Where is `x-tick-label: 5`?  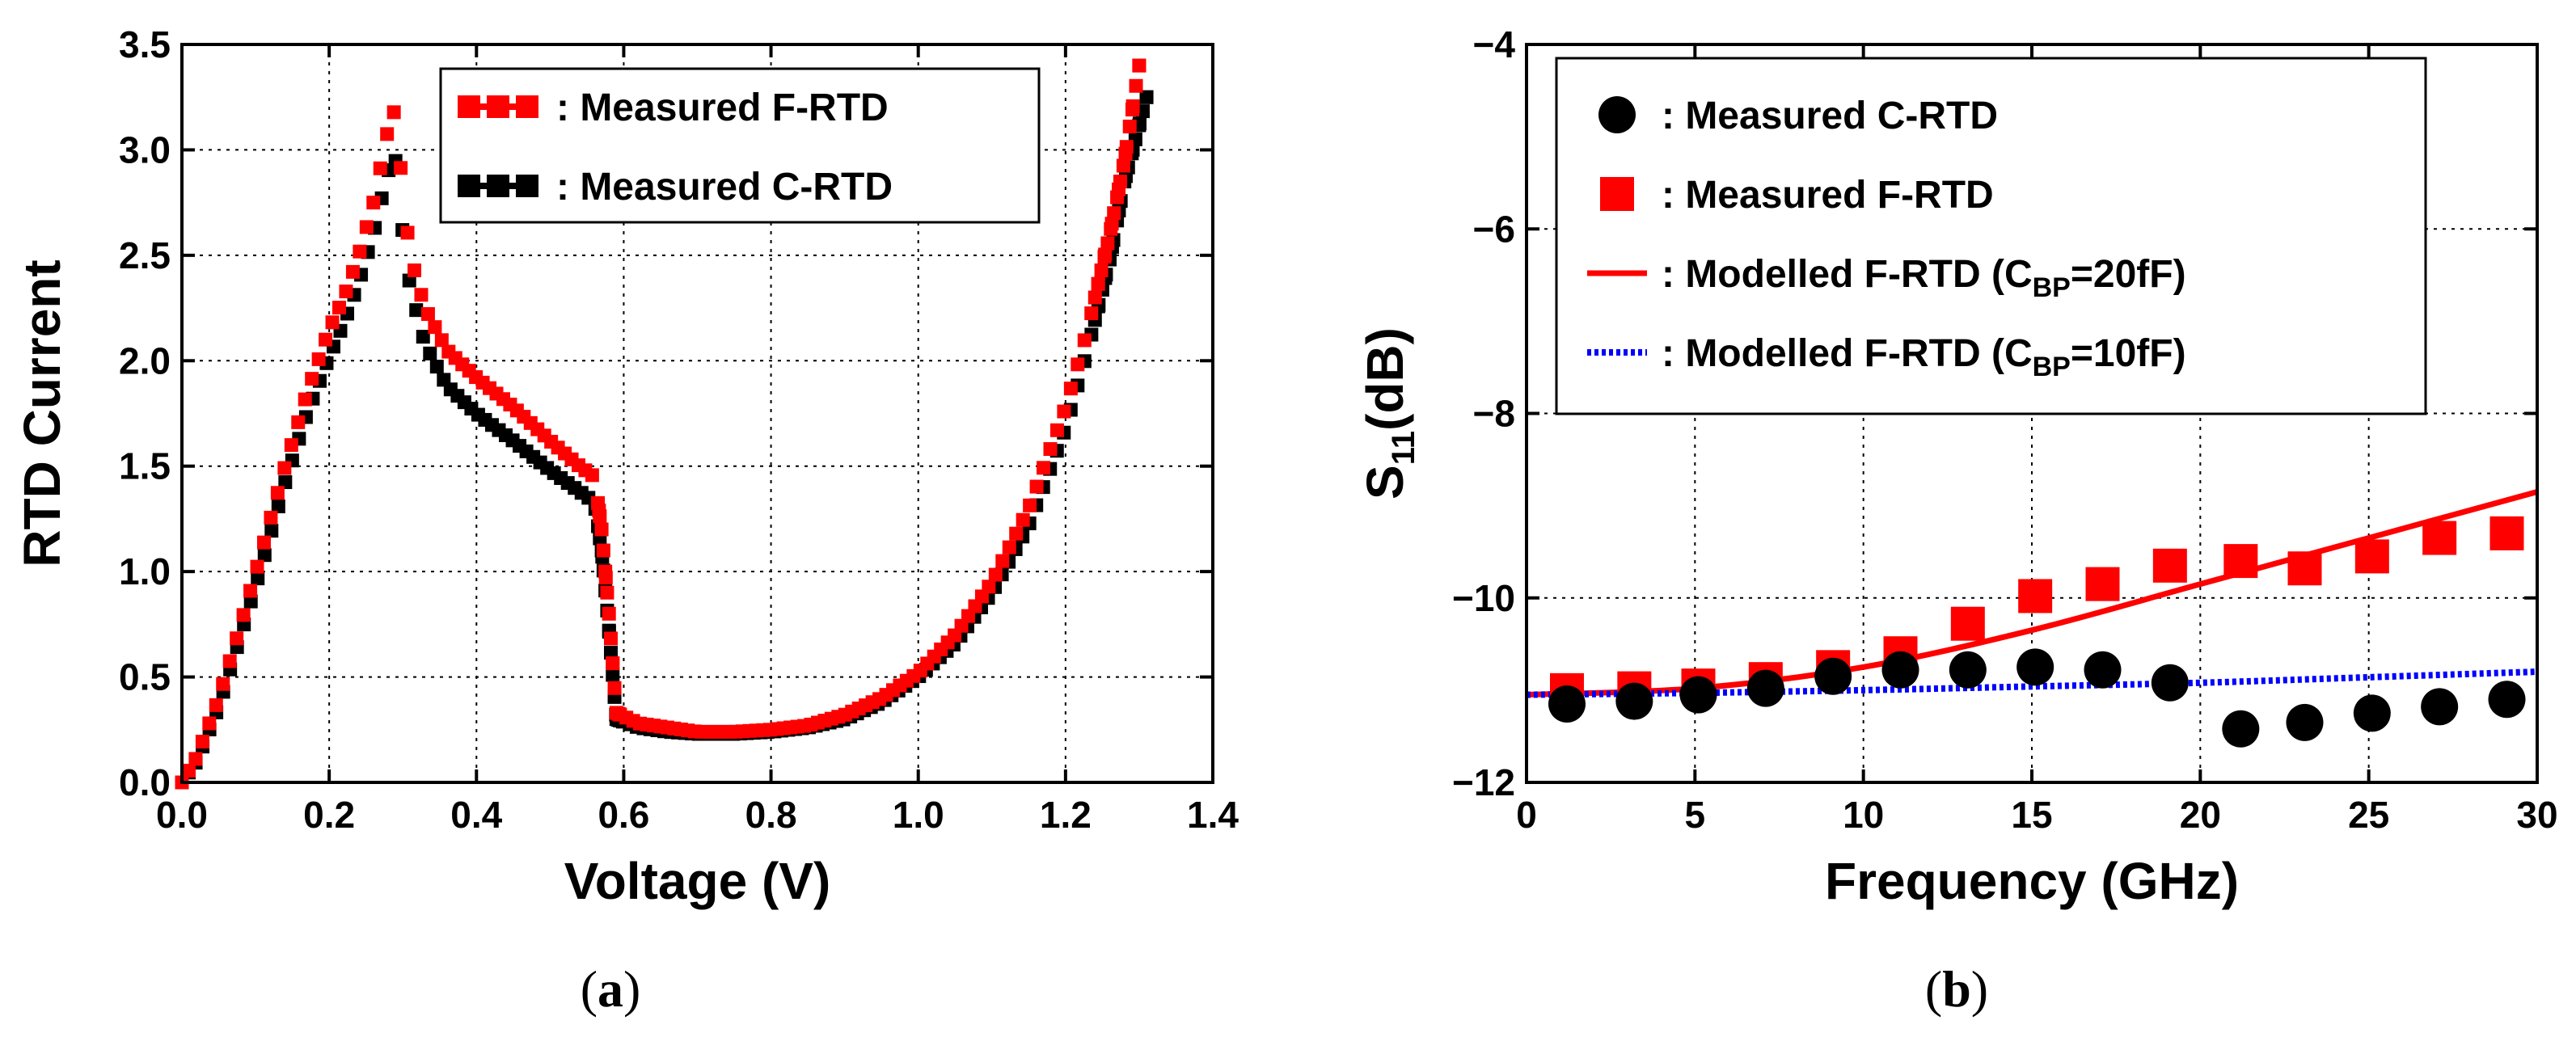 x-tick-label: 5 is located at coordinates (1695, 815).